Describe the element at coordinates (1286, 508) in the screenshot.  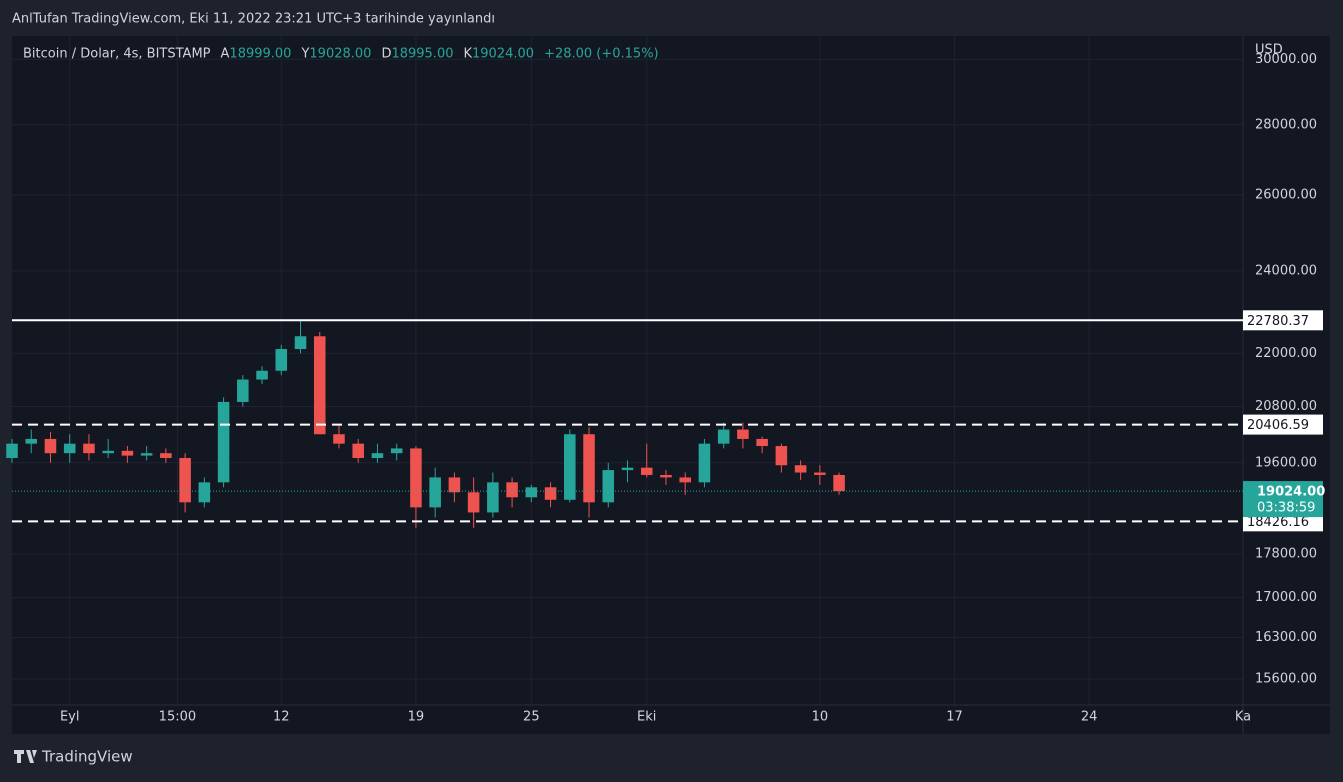
I see `countdown: 03:38:59` at that location.